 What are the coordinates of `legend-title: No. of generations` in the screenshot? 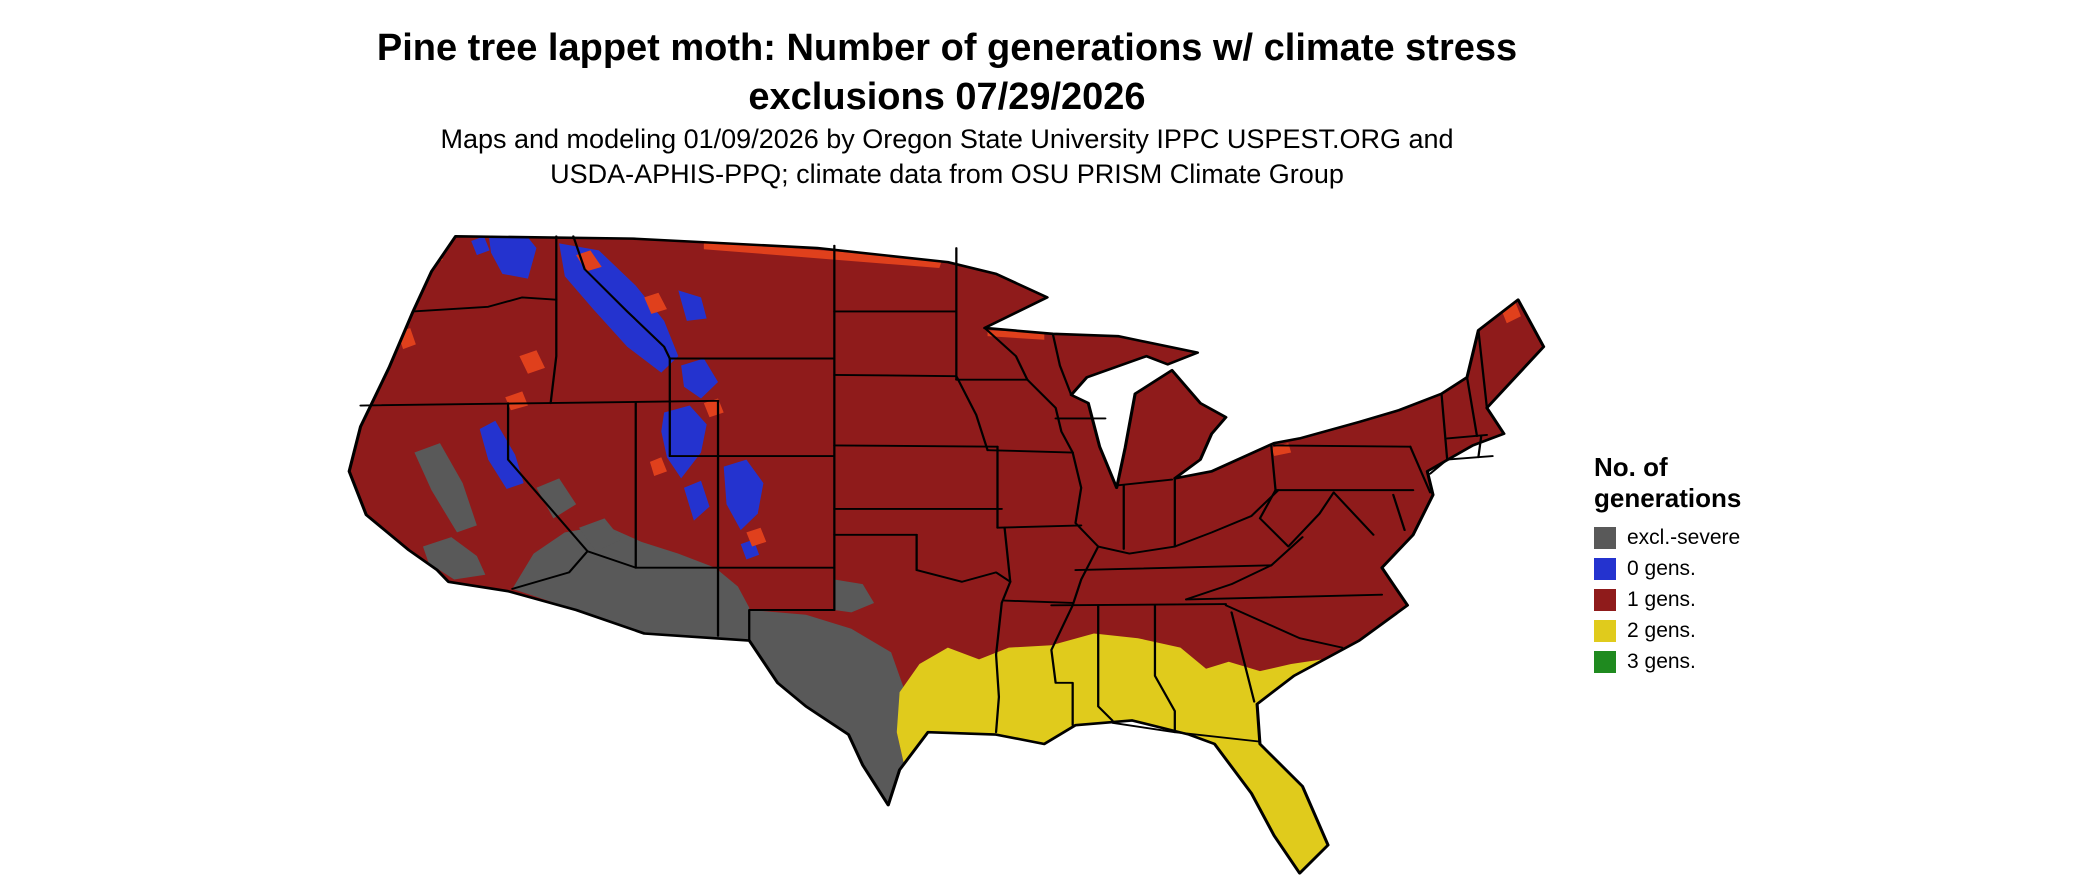 It's located at (1724, 482).